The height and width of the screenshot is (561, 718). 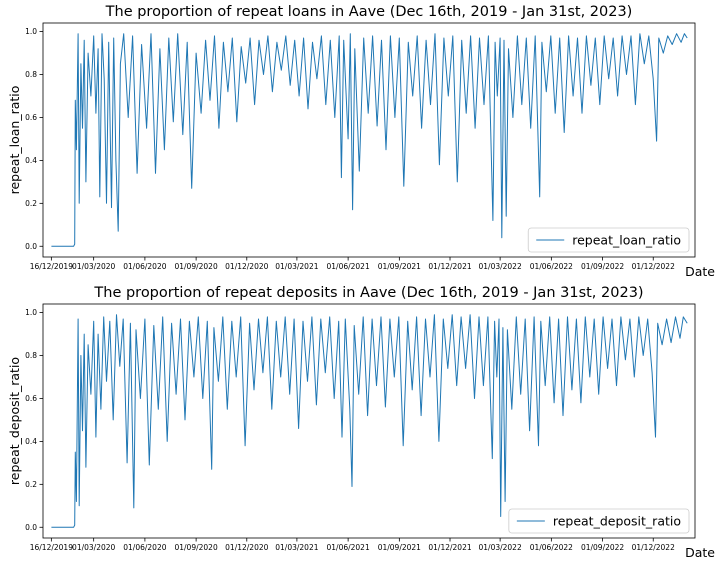 I want to click on legend: repeat_deposit_ratio, so click(x=599, y=521).